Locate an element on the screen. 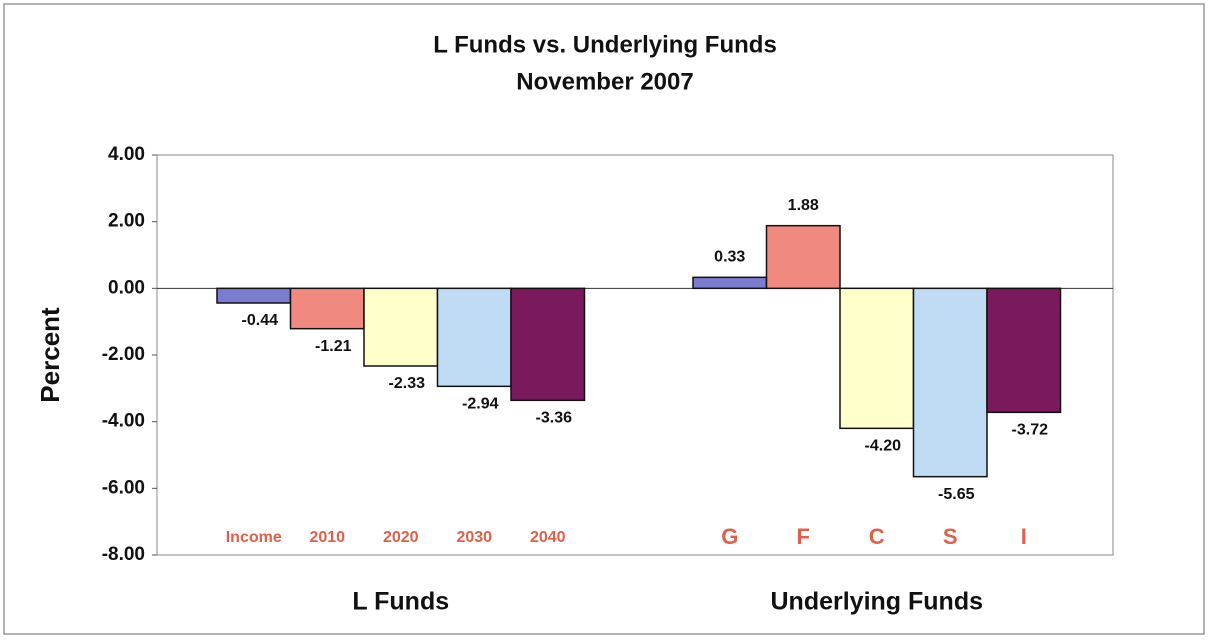 This screenshot has width=1211, height=642. y-tick-label: -8.00 is located at coordinates (123, 554).